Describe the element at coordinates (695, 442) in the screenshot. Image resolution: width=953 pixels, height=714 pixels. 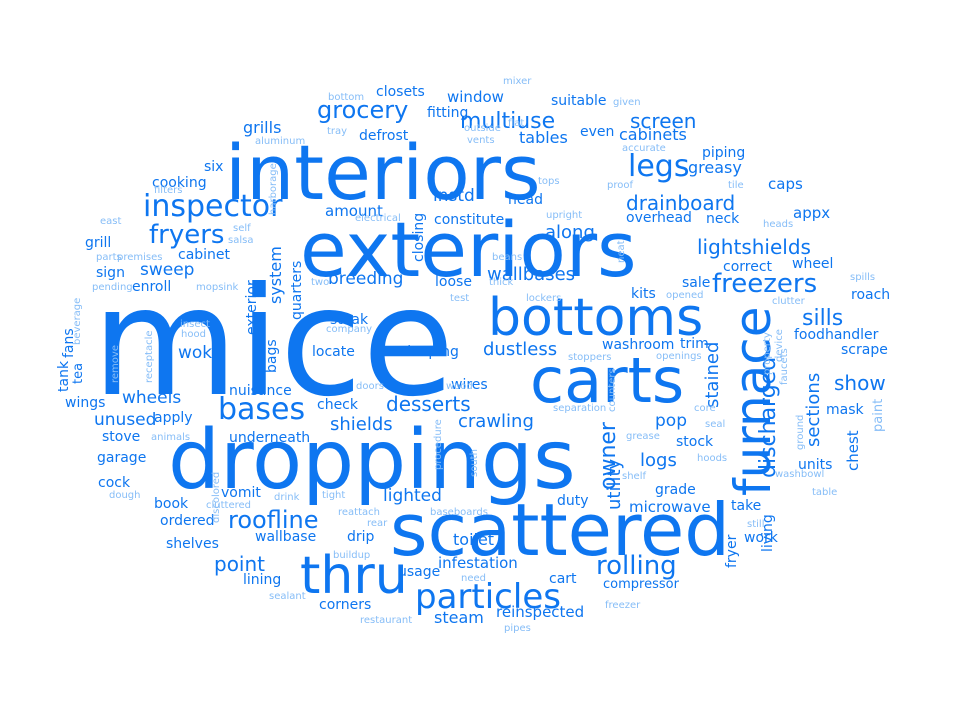
I see `cloud-word: stock` at that location.